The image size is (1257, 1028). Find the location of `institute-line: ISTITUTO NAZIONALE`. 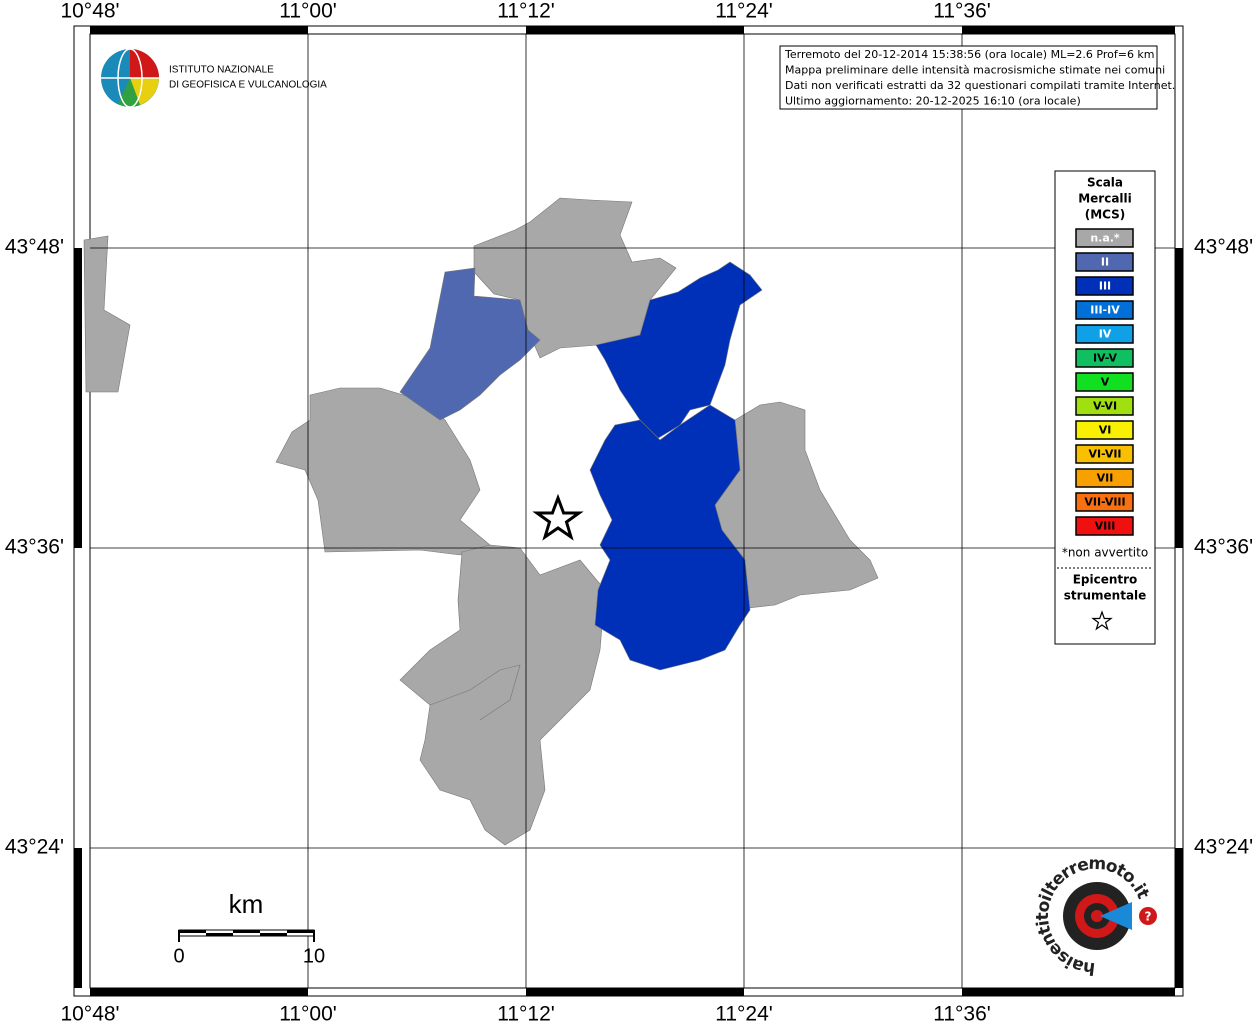

institute-line: ISTITUTO NAZIONALE is located at coordinates (221, 70).